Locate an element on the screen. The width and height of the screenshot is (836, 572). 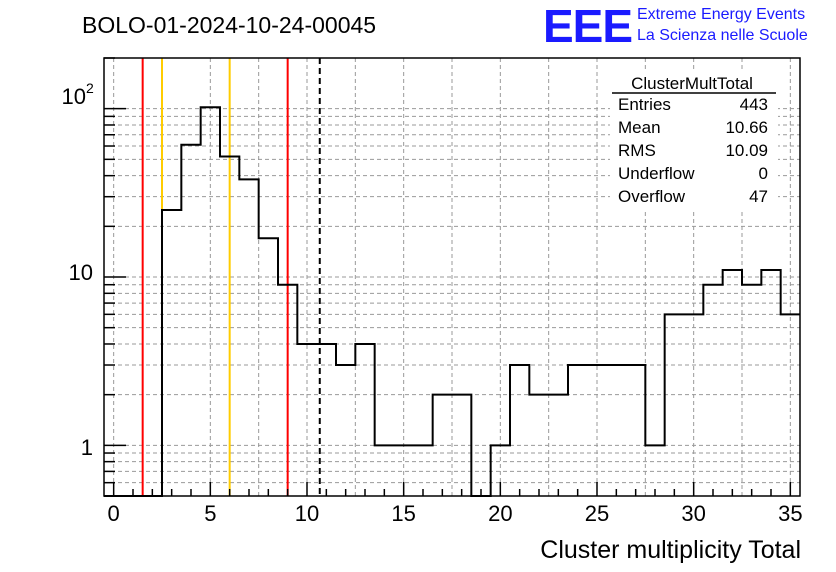
x-tick-label: 10 is located at coordinates (307, 513).